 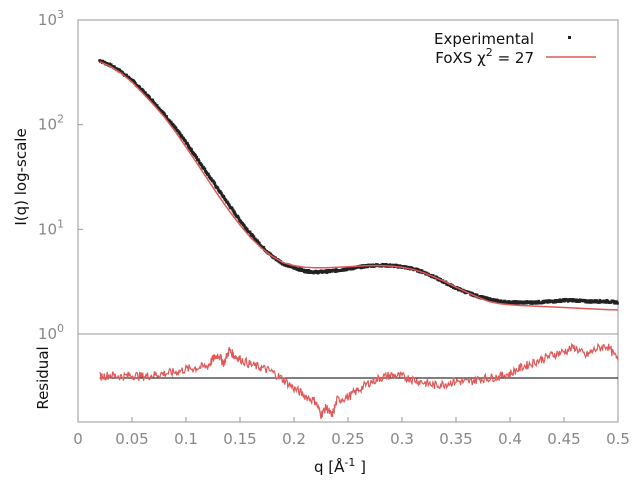 What do you see at coordinates (510, 439) in the screenshot?
I see `x-tick-label: 0.4` at bounding box center [510, 439].